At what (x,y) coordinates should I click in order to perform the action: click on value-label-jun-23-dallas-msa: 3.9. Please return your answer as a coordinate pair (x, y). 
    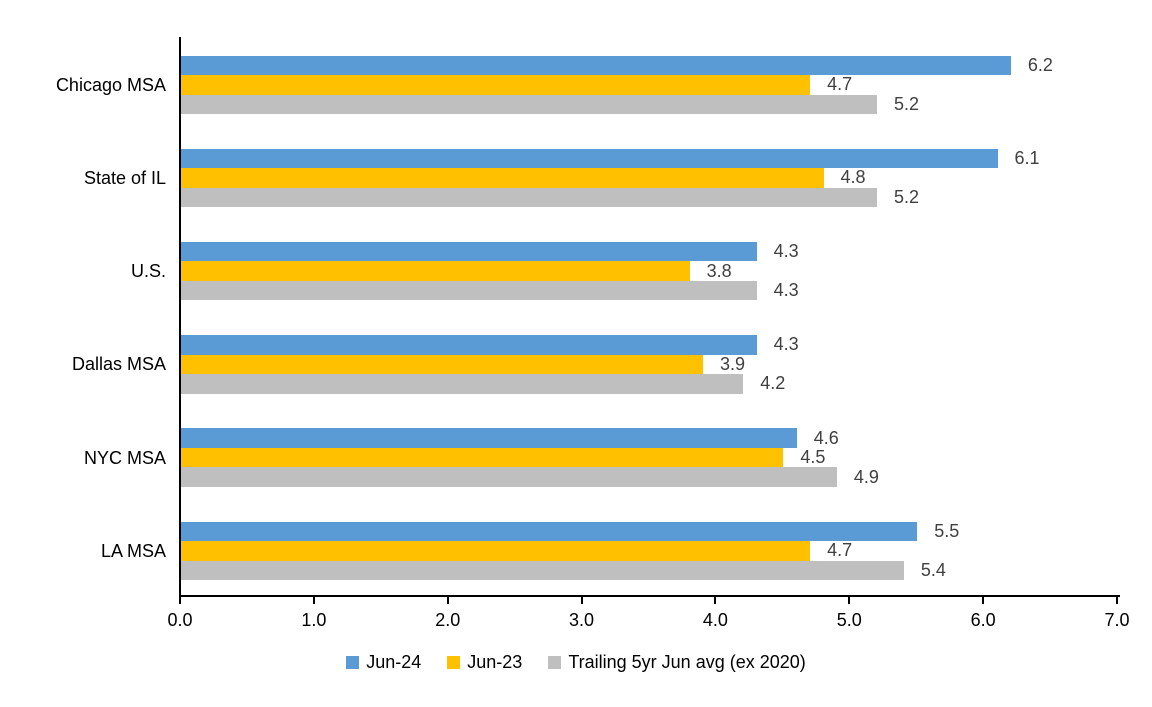
    Looking at the image, I should click on (733, 363).